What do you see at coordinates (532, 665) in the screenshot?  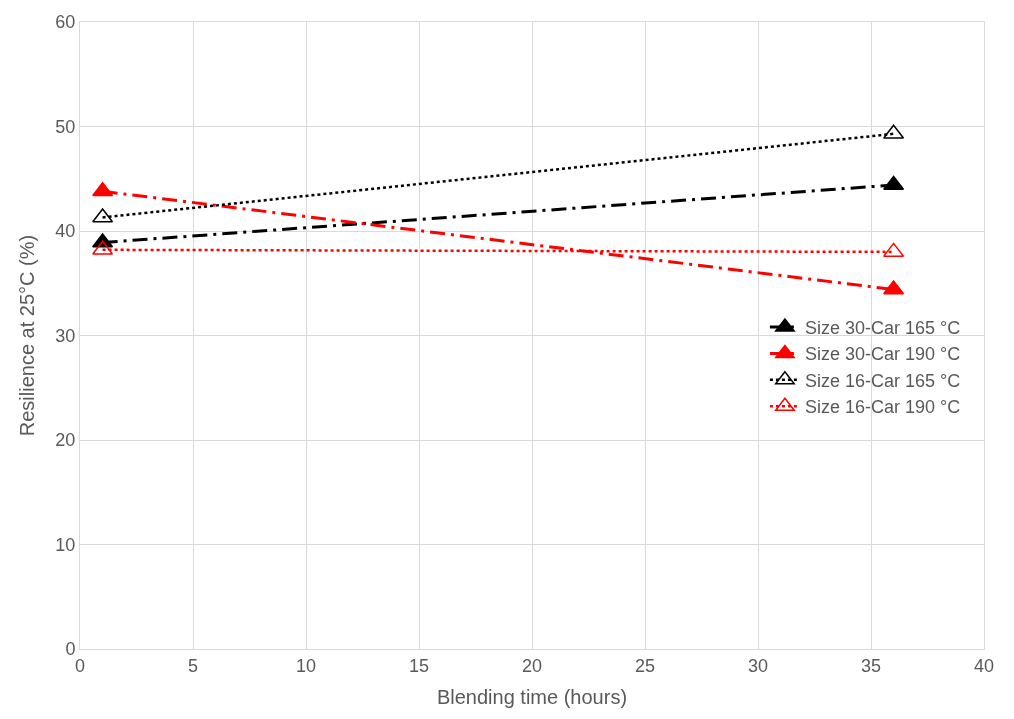 I see `x-tick-label: 20` at bounding box center [532, 665].